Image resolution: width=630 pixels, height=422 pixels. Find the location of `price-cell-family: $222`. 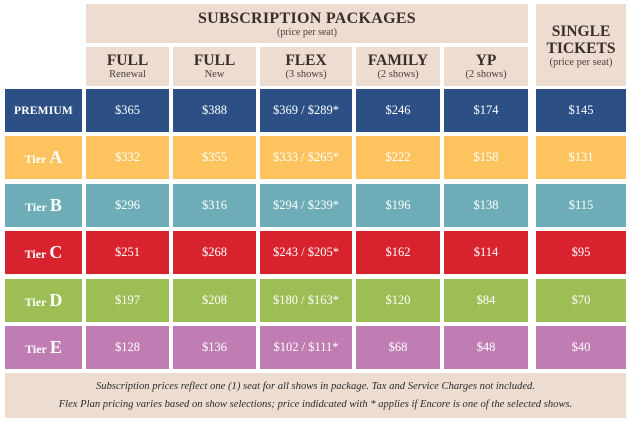

price-cell-family: $222 is located at coordinates (398, 157).